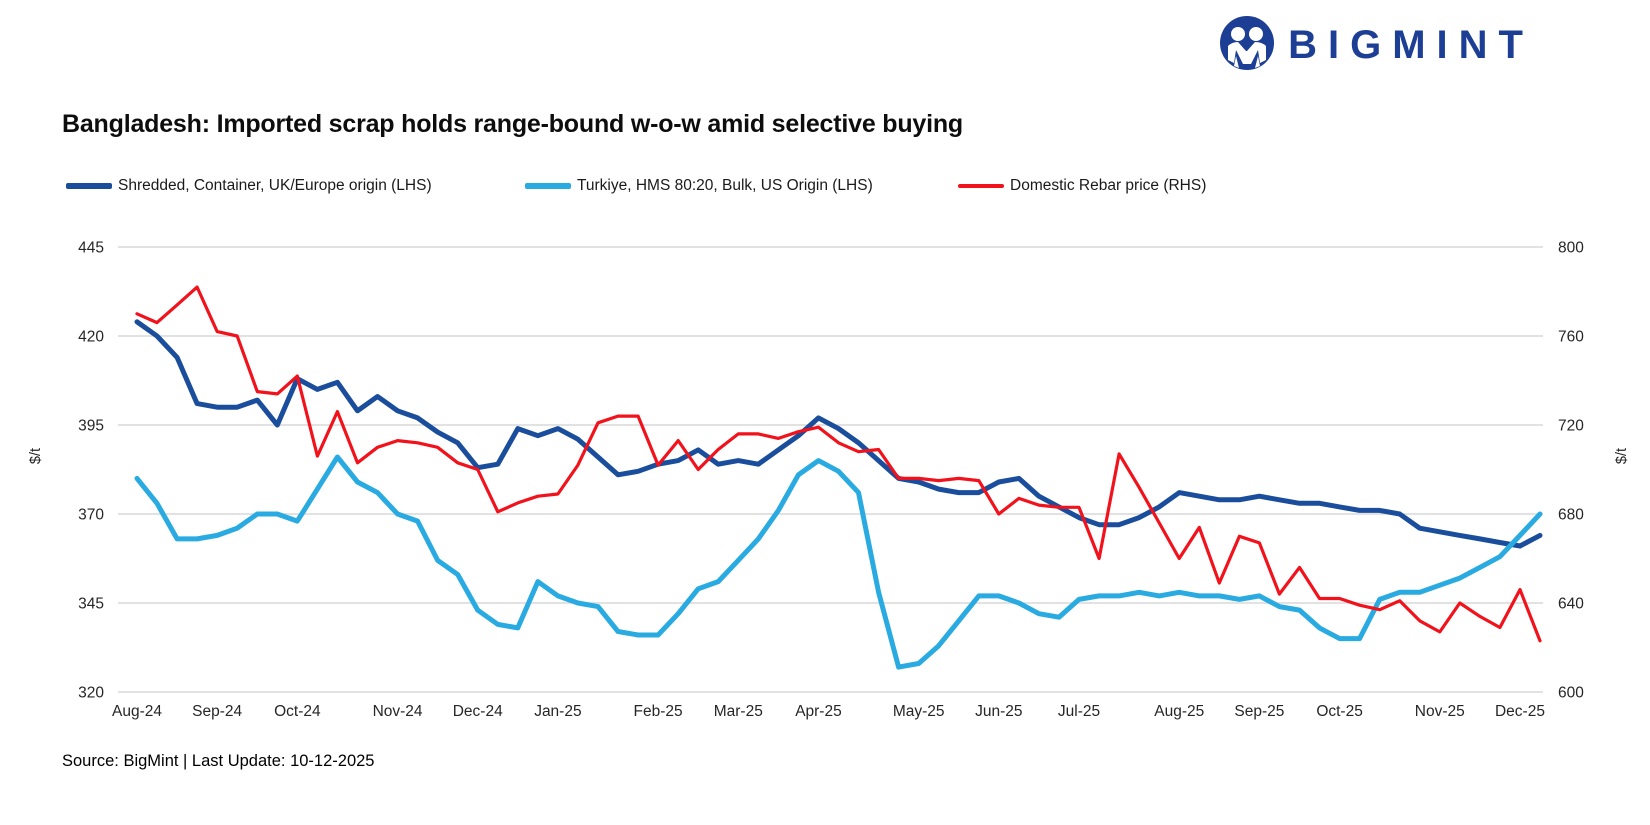 This screenshot has width=1650, height=825. What do you see at coordinates (1108, 185) in the screenshot?
I see `legend-label-rebar: Domestic Rebar price (RHS)` at bounding box center [1108, 185].